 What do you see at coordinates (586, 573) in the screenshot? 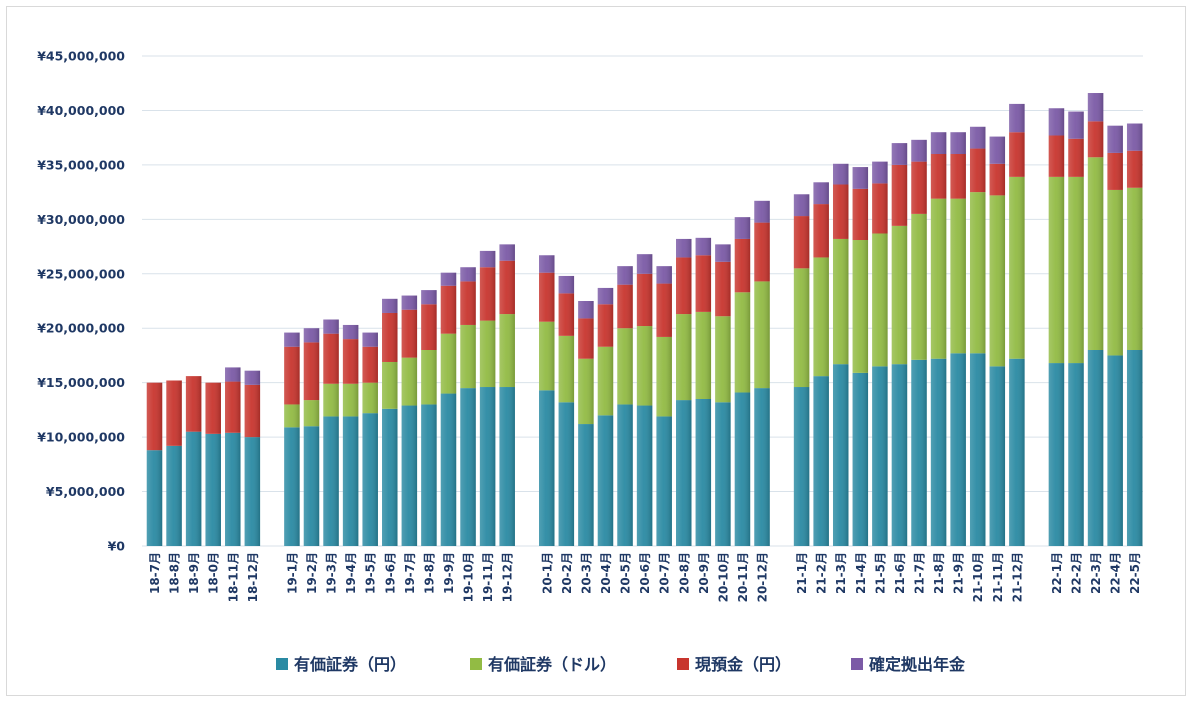
I see `x-tick-label: 20-3月` at bounding box center [586, 573].